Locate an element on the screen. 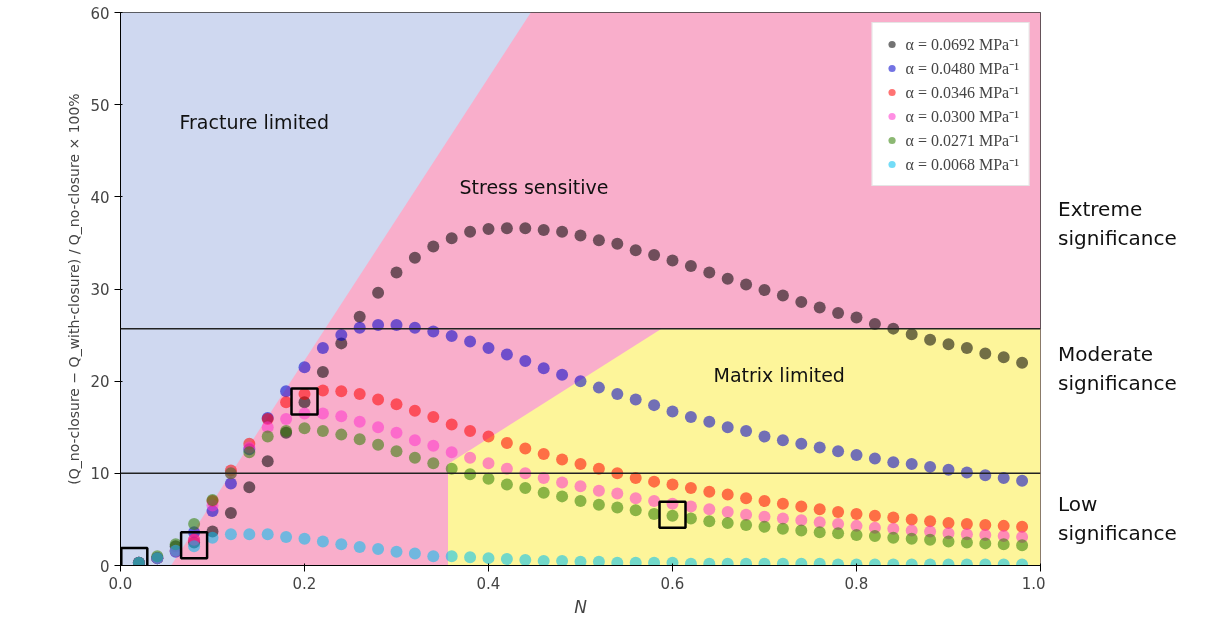 The image size is (1215, 630). y-tick-label: 60 is located at coordinates (100, 13).